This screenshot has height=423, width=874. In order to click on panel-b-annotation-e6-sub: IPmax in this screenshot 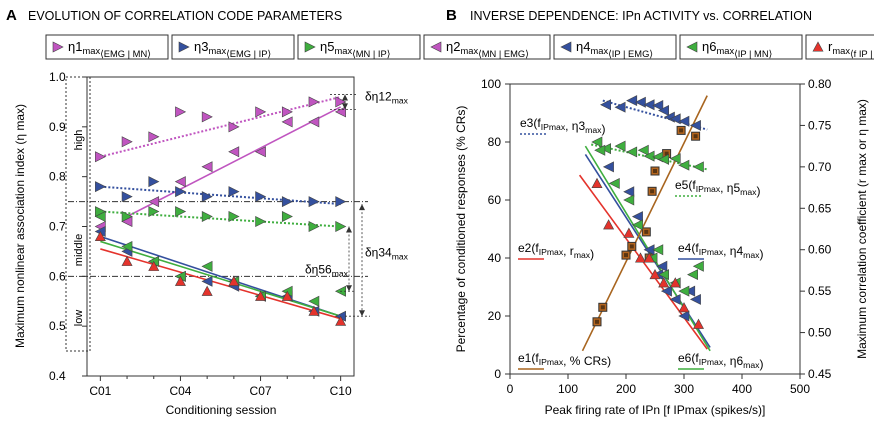, I will do `click(711, 362)`.